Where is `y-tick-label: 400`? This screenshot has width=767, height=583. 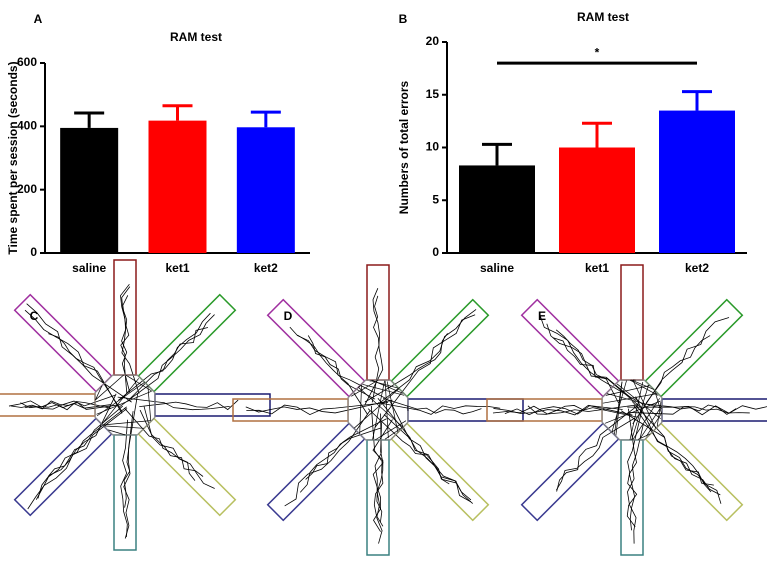
y-tick-label: 400 is located at coordinates (27, 126).